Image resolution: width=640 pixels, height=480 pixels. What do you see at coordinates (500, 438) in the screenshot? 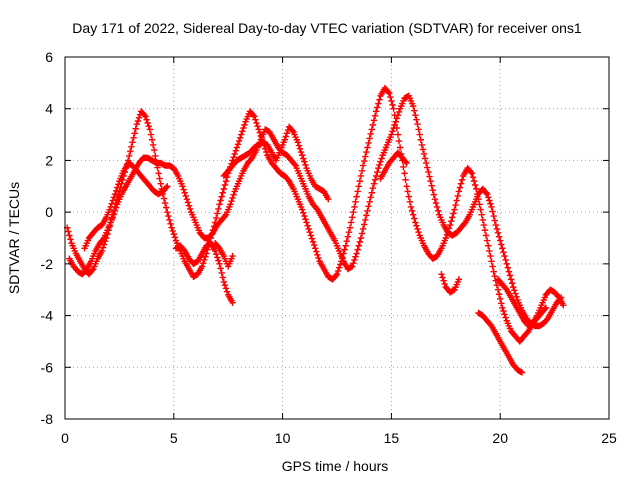
I see `x-tick-label: 20` at bounding box center [500, 438].